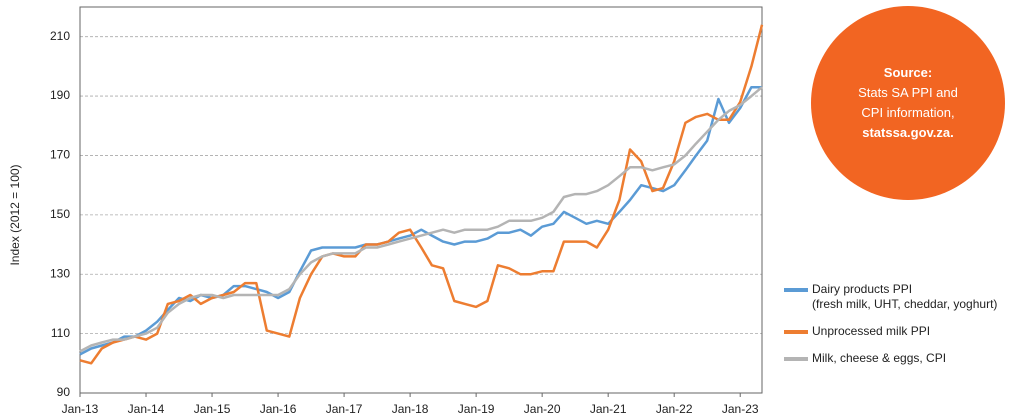  What do you see at coordinates (608, 409) in the screenshot?
I see `x-tick-label: Jan-21` at bounding box center [608, 409].